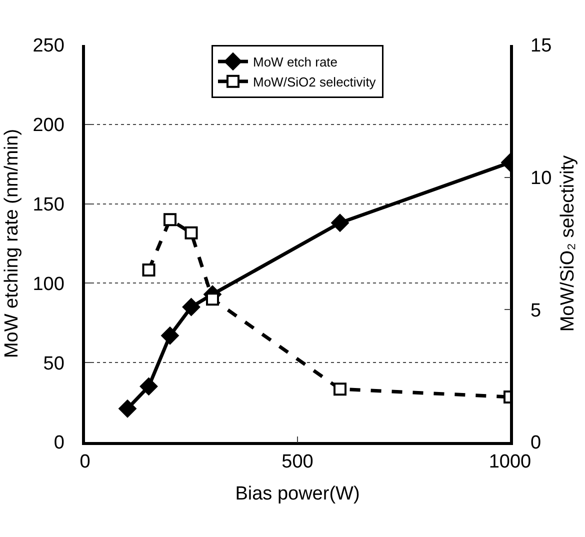 This screenshot has height=537, width=585. Describe the element at coordinates (59, 443) in the screenshot. I see `y-tick-label: 0` at that location.